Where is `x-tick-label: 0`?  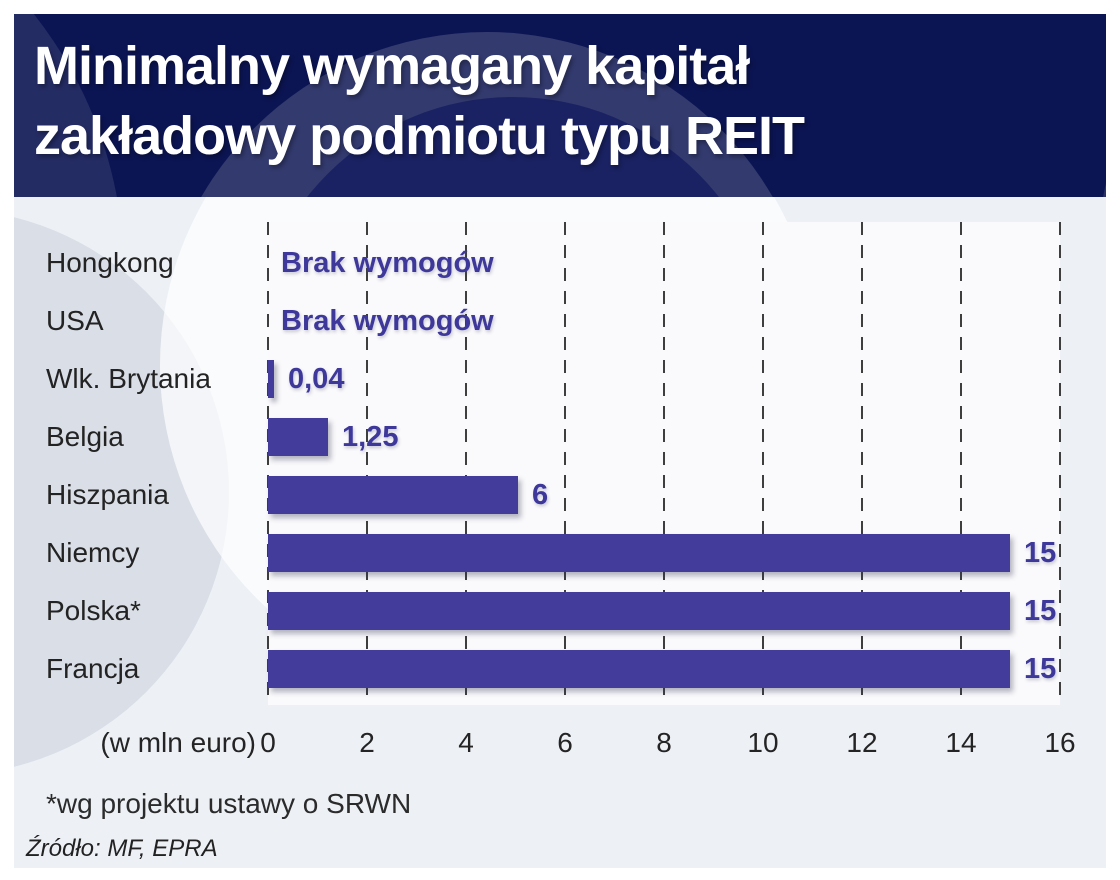 x-tick-label: 0 is located at coordinates (268, 742).